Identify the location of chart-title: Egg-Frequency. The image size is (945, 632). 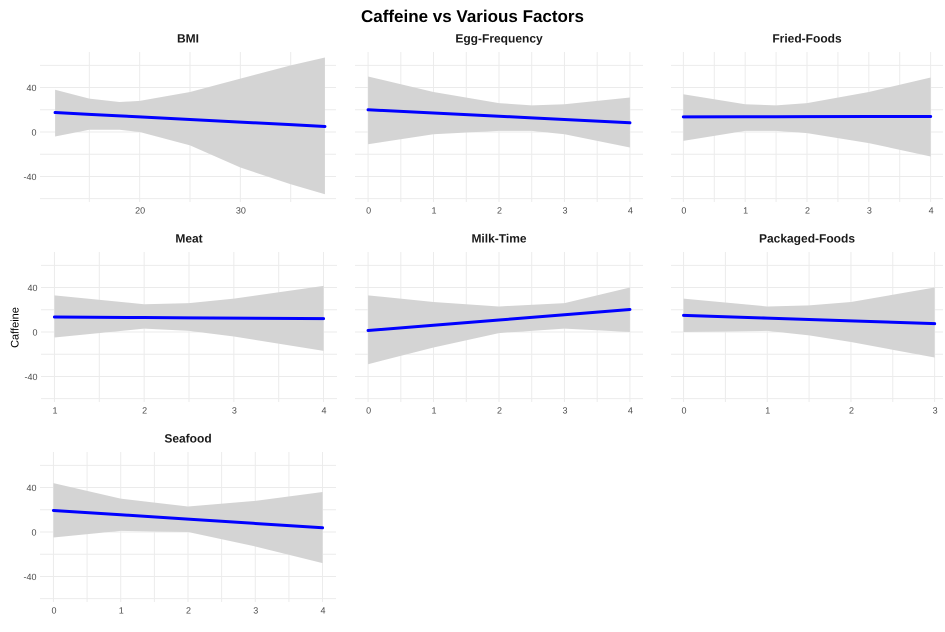
(499, 39).